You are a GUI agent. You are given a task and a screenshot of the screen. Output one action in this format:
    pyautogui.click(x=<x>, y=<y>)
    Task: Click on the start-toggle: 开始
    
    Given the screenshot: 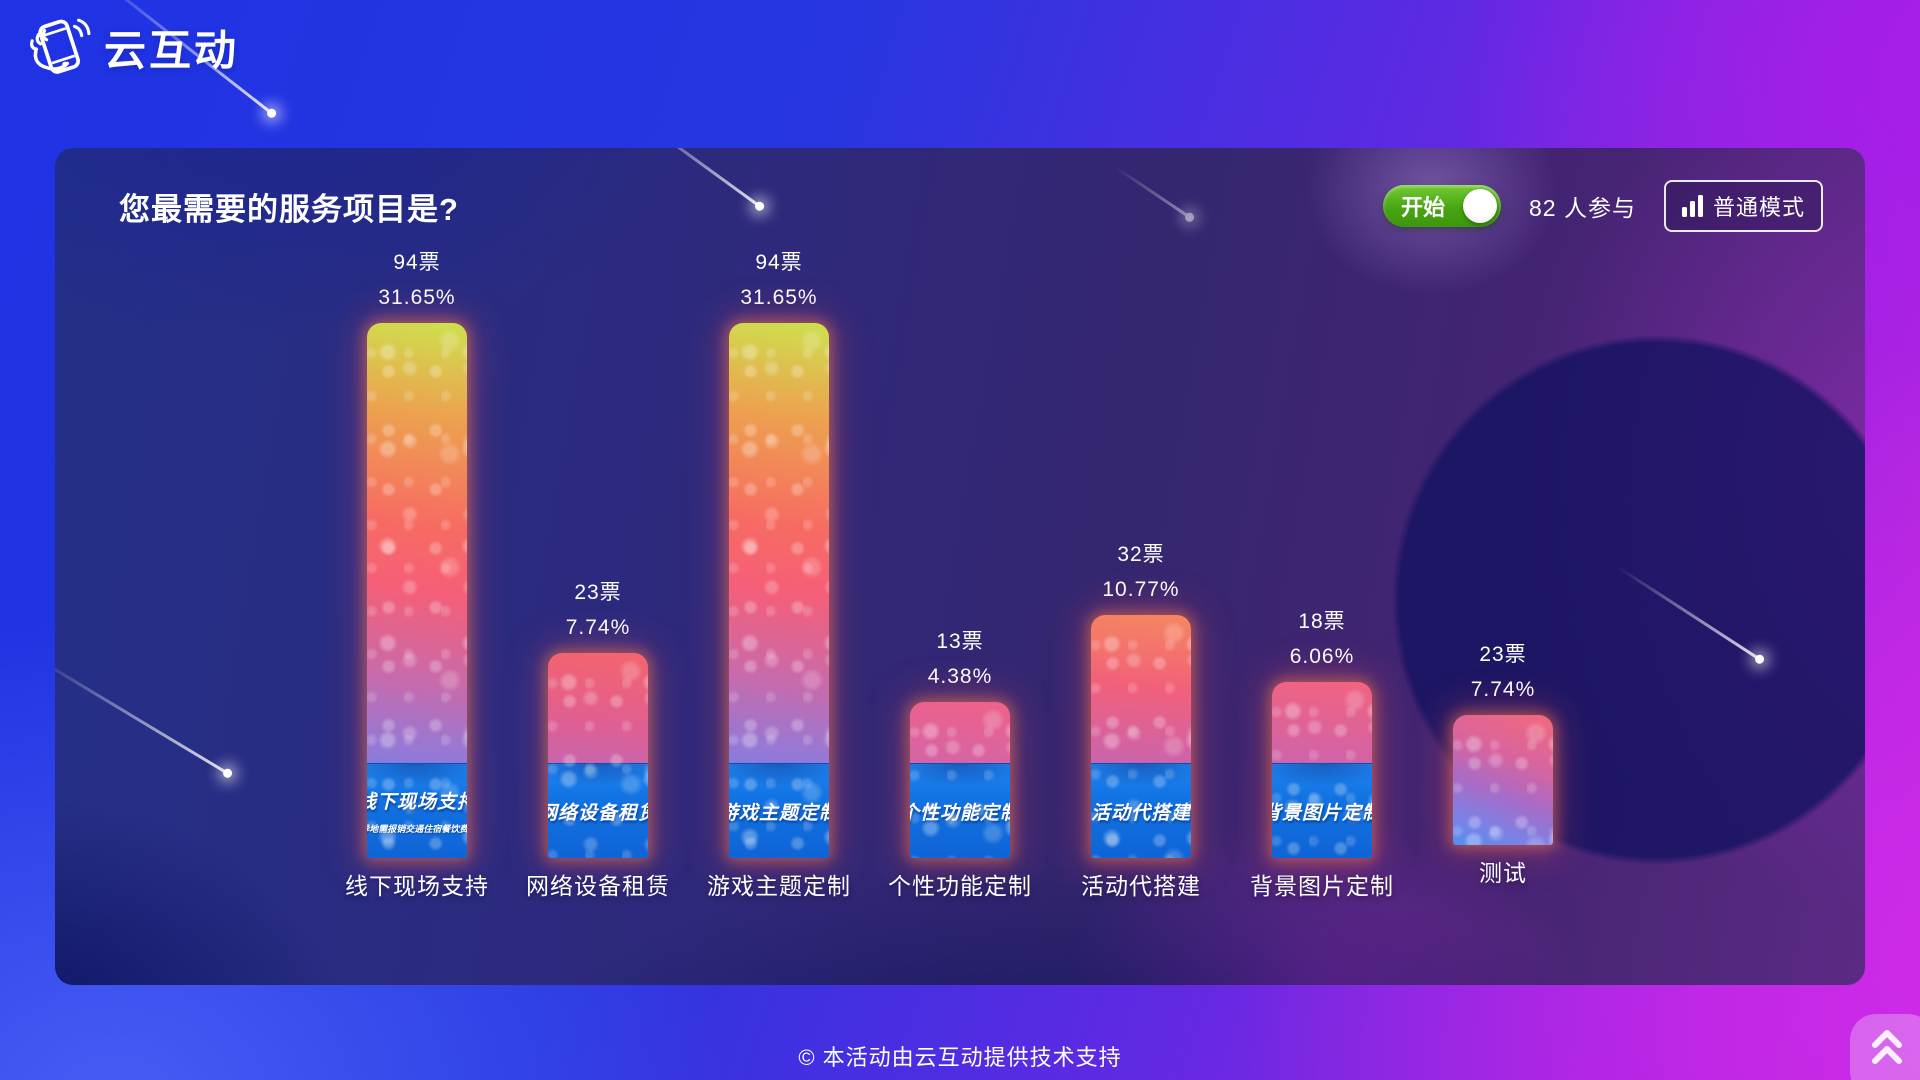 What is the action you would take?
    pyautogui.click(x=1442, y=206)
    